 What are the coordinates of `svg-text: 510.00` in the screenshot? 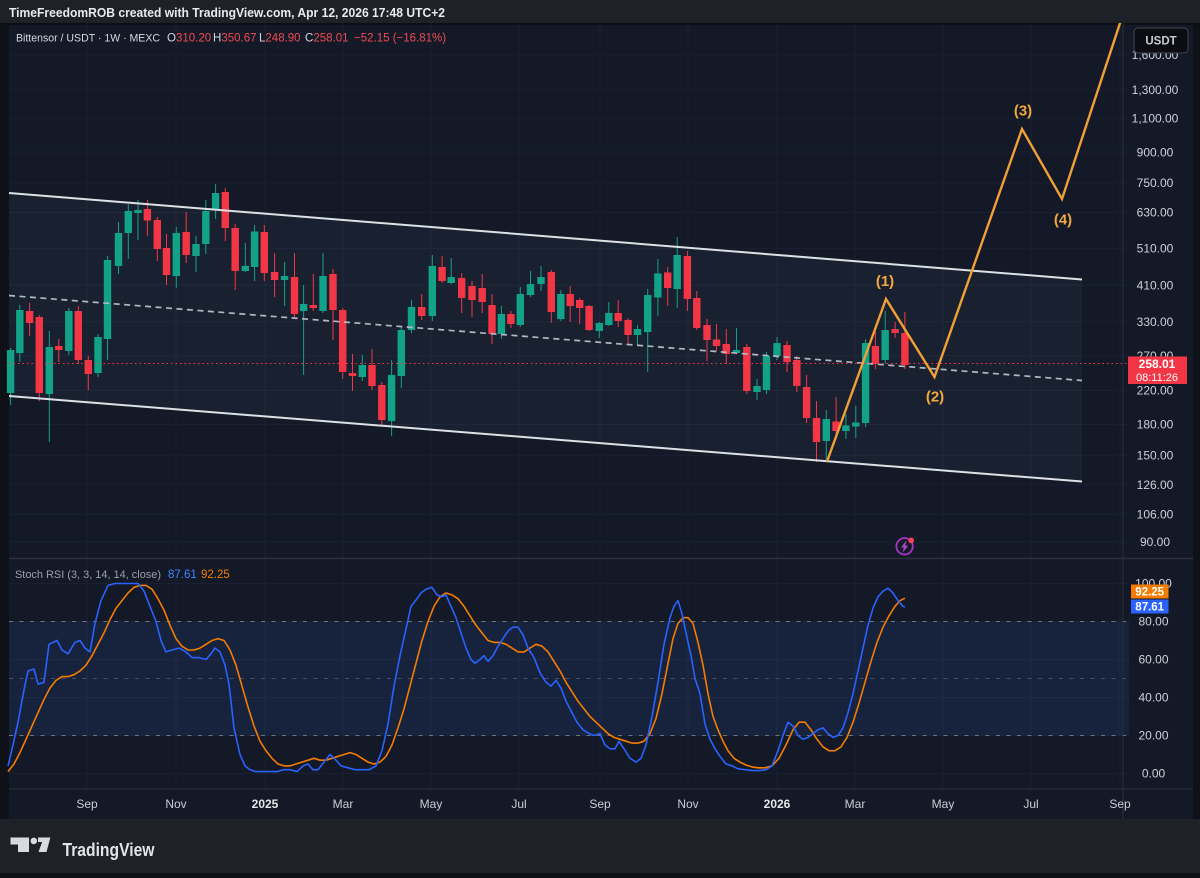 It's located at (1155, 249).